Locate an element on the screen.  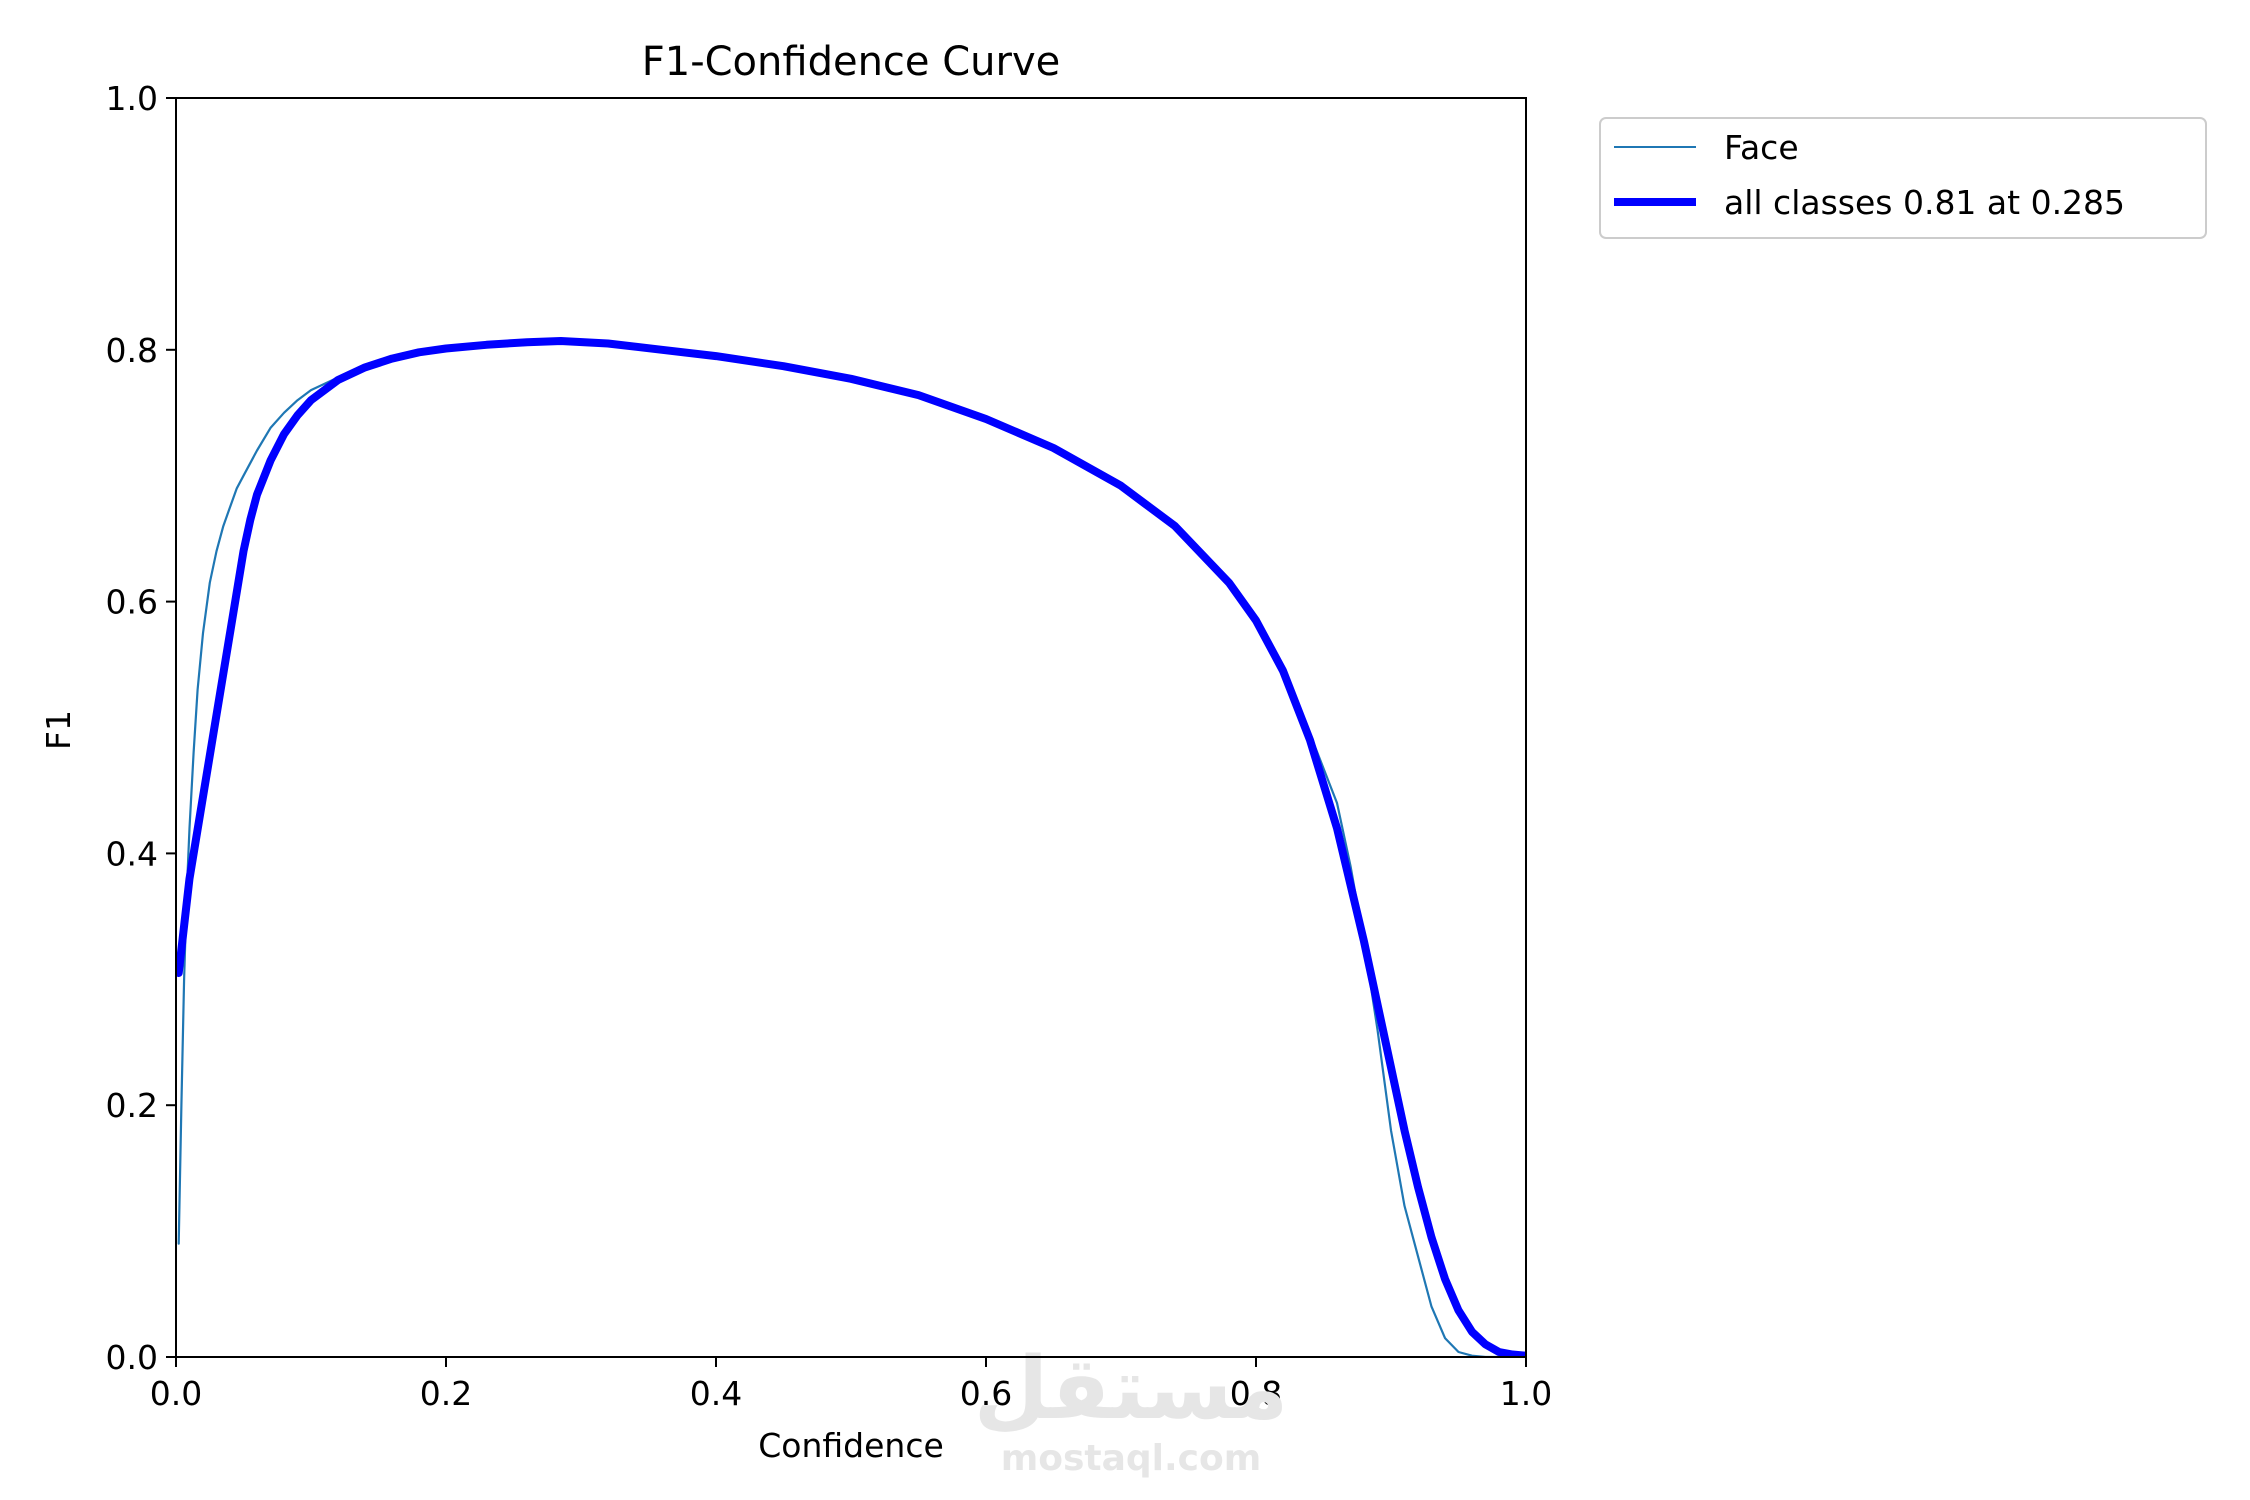
legend: Face all classes 0.81 at 0.285 is located at coordinates (1903, 178).